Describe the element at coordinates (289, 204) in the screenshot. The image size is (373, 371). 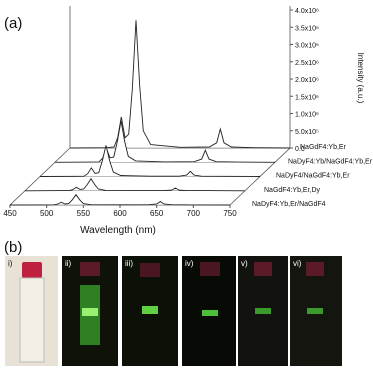
I see `series-label: NaDyF4:Yb,Er/NaGdF4` at that location.